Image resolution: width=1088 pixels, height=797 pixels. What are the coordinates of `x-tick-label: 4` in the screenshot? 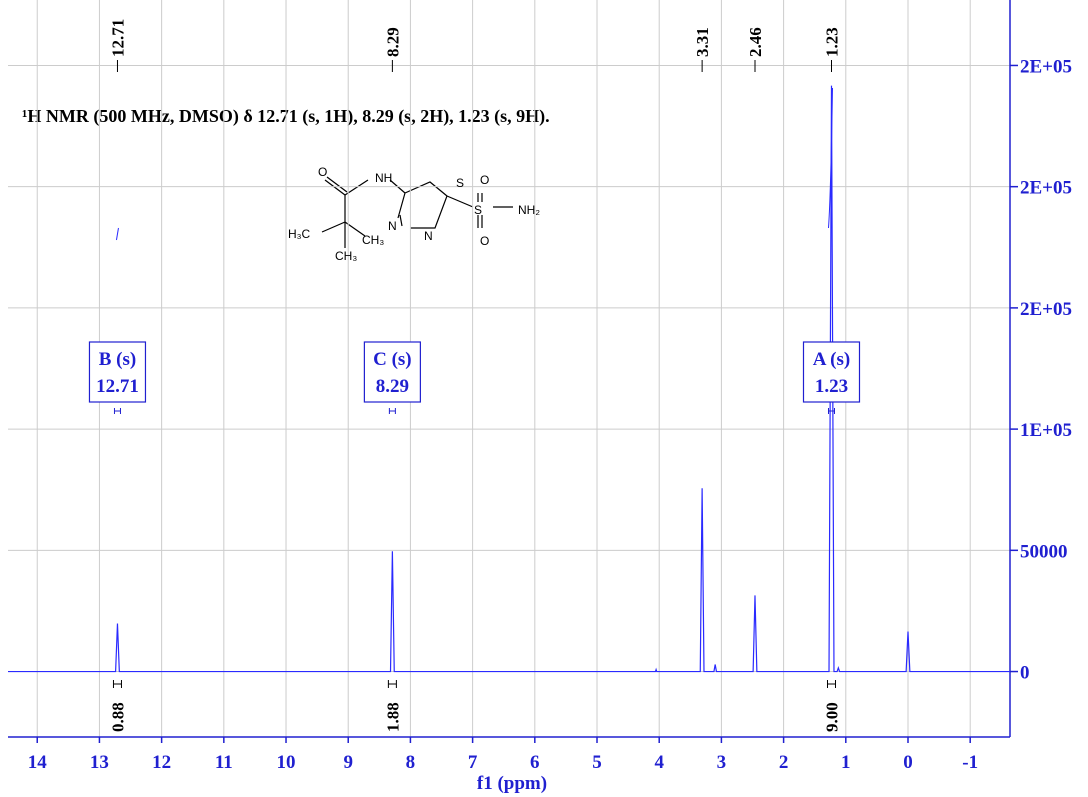 It's located at (659, 762).